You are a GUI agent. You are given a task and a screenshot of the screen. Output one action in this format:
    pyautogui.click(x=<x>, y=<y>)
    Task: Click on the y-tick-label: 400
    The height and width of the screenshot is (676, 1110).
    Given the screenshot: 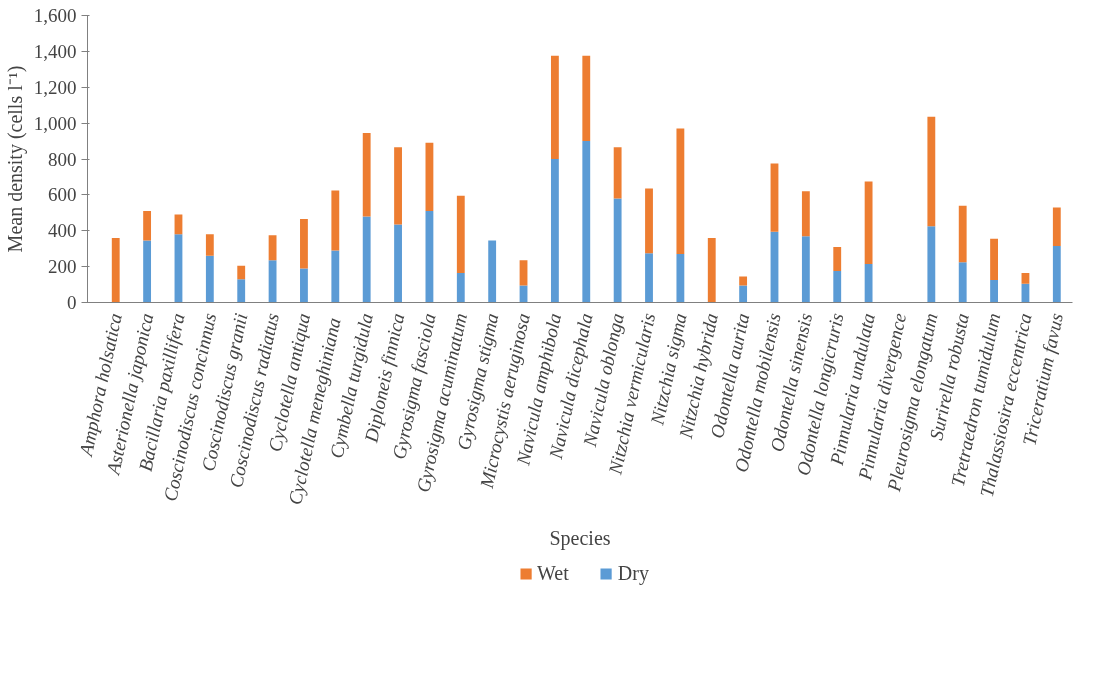 What is the action you would take?
    pyautogui.click(x=62, y=231)
    